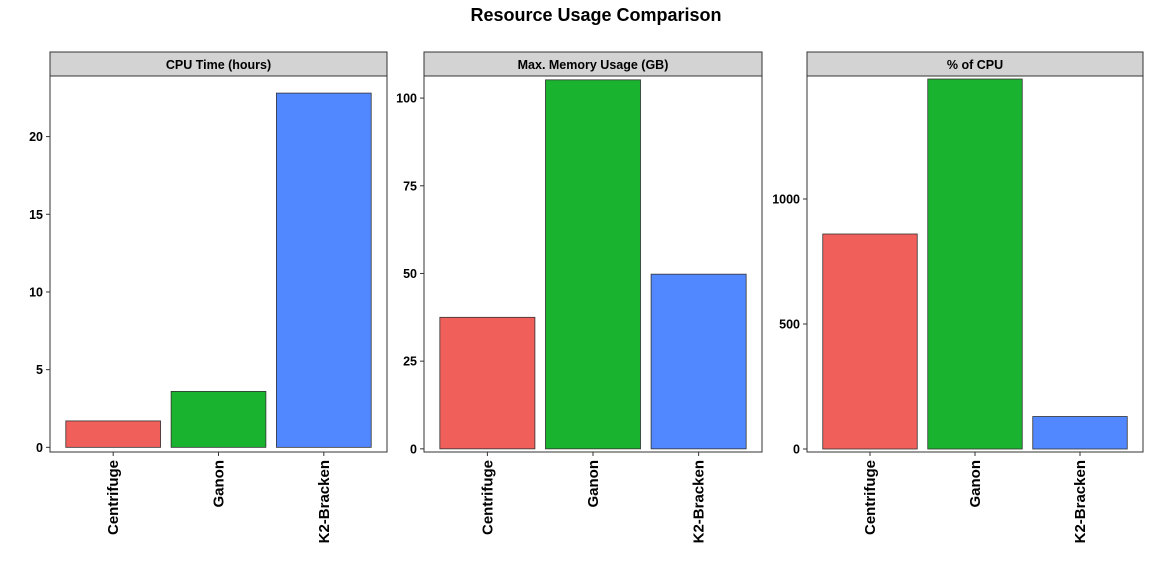 The image size is (1152, 576). I want to click on facet-strip-label: CPU Time (hours), so click(218, 65).